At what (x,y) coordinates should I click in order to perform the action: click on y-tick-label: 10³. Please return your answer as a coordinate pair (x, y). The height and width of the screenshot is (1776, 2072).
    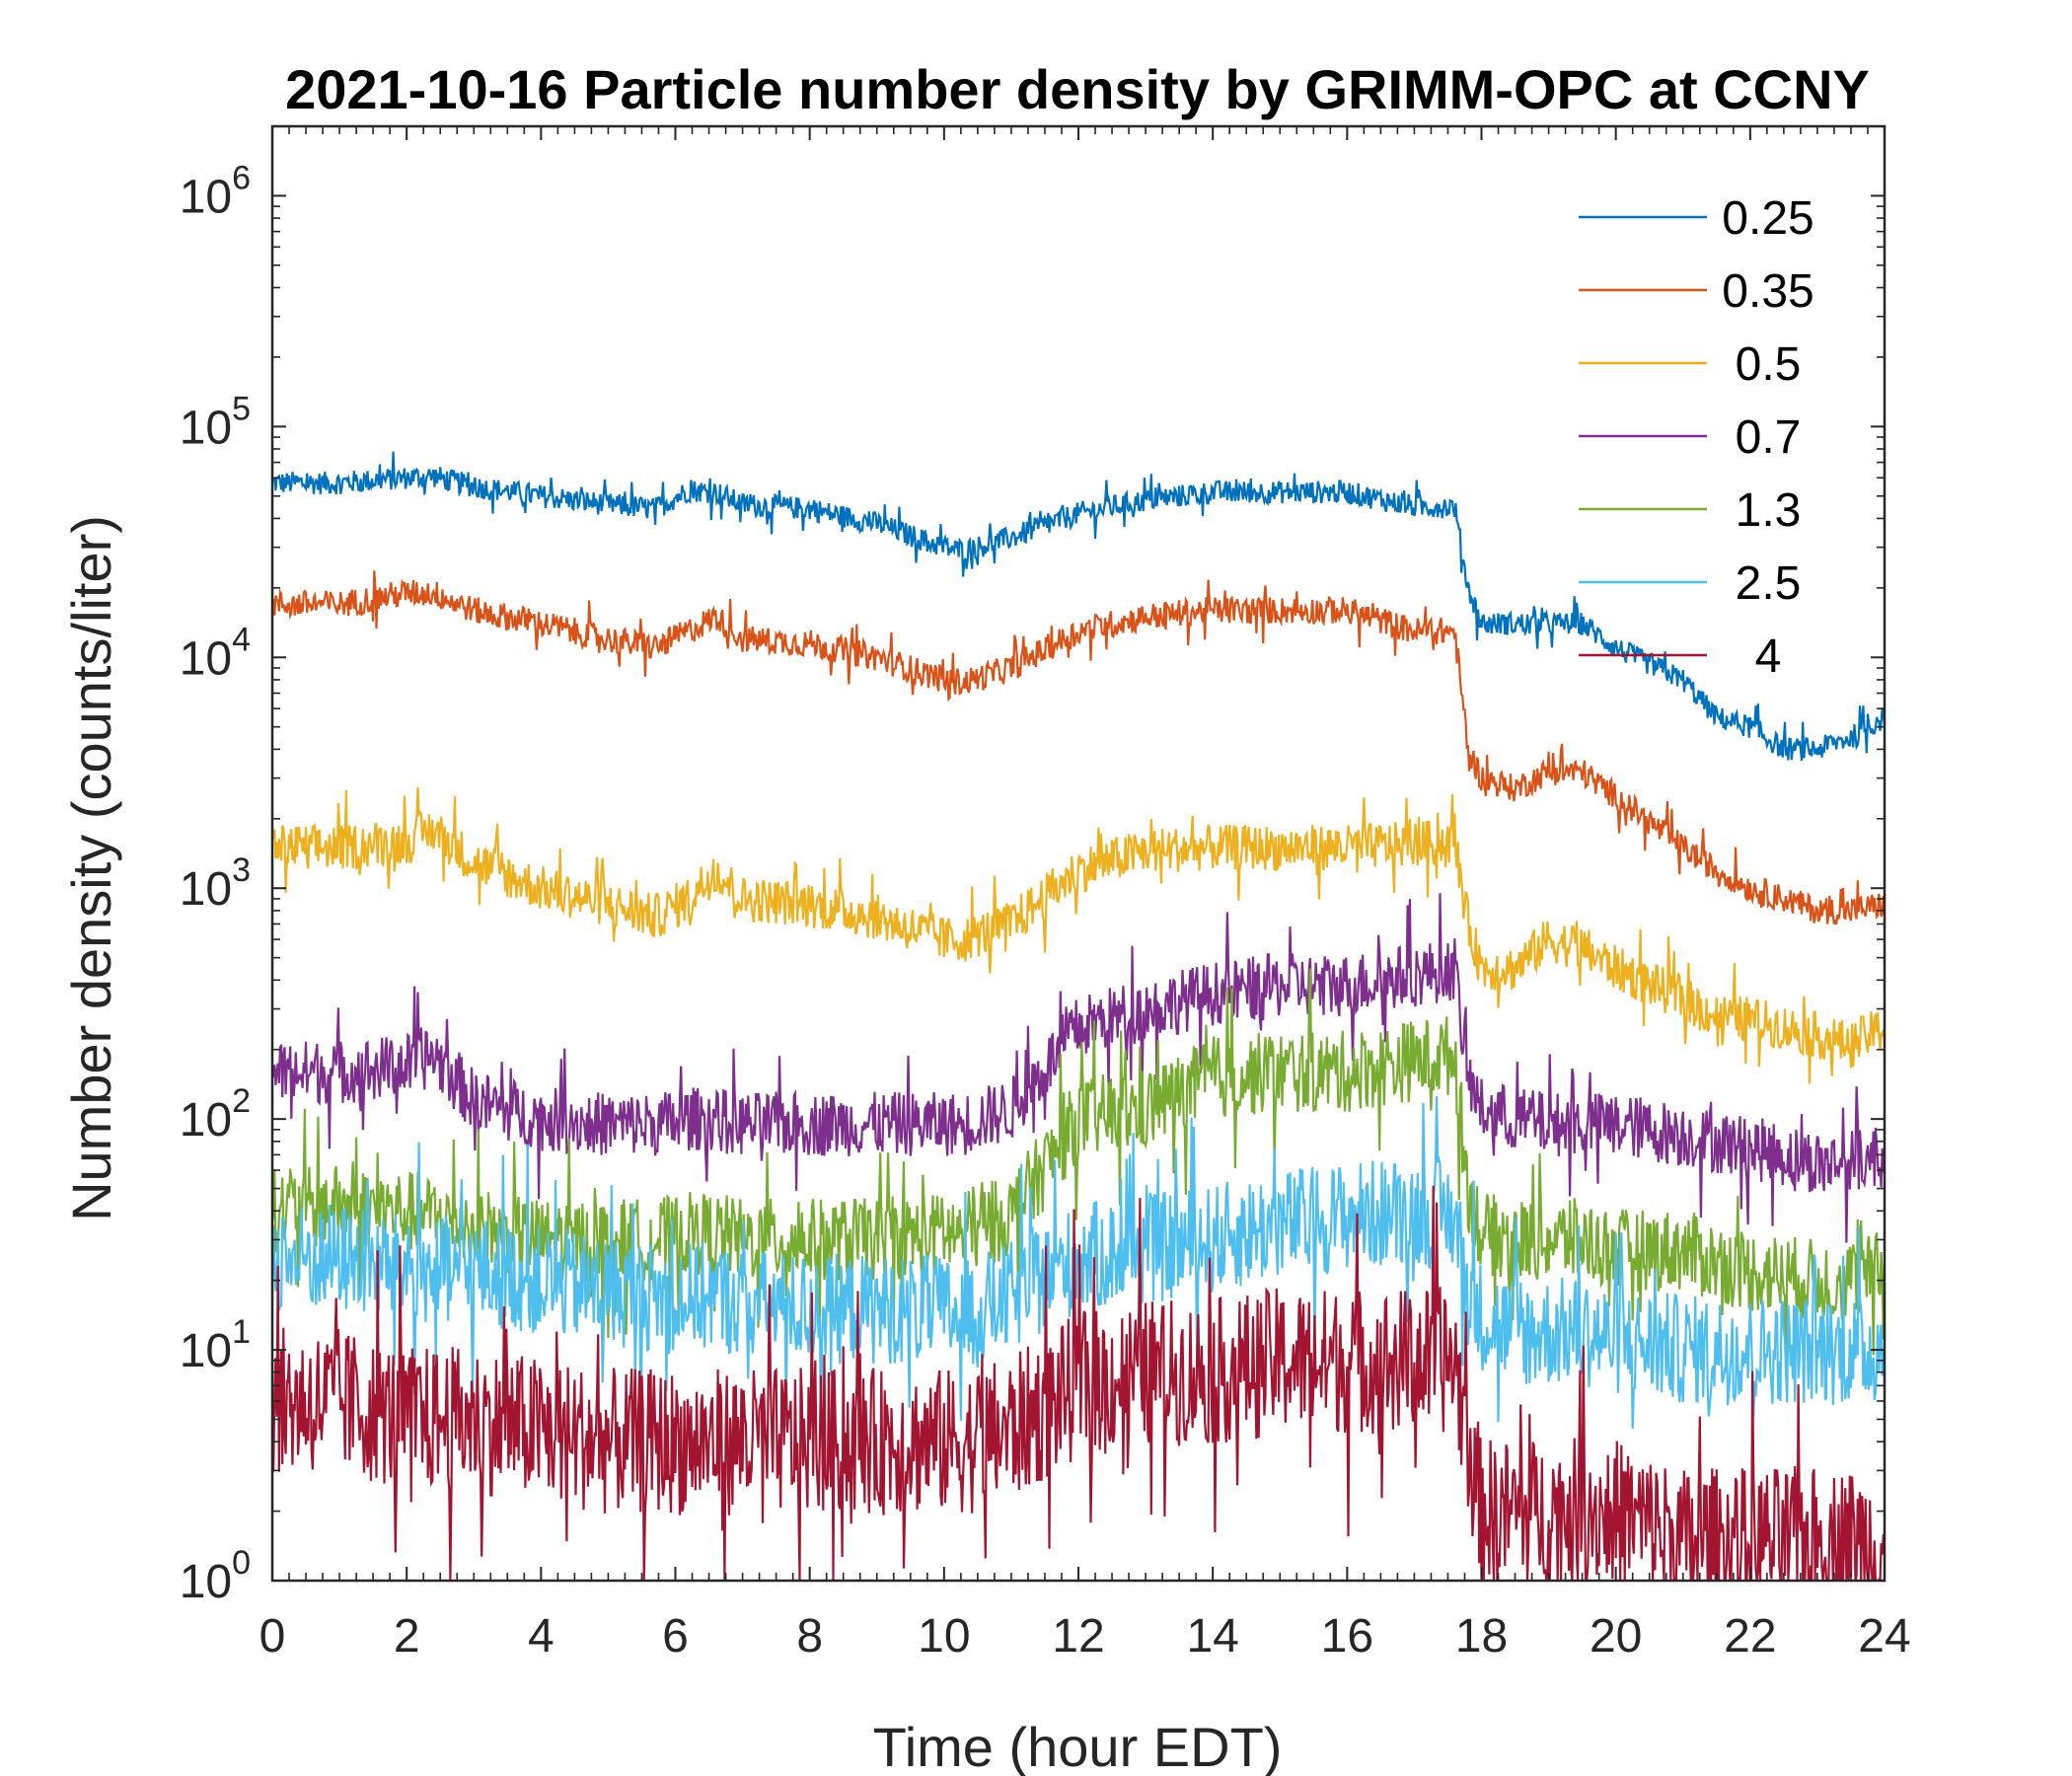
    Looking at the image, I should click on (216, 884).